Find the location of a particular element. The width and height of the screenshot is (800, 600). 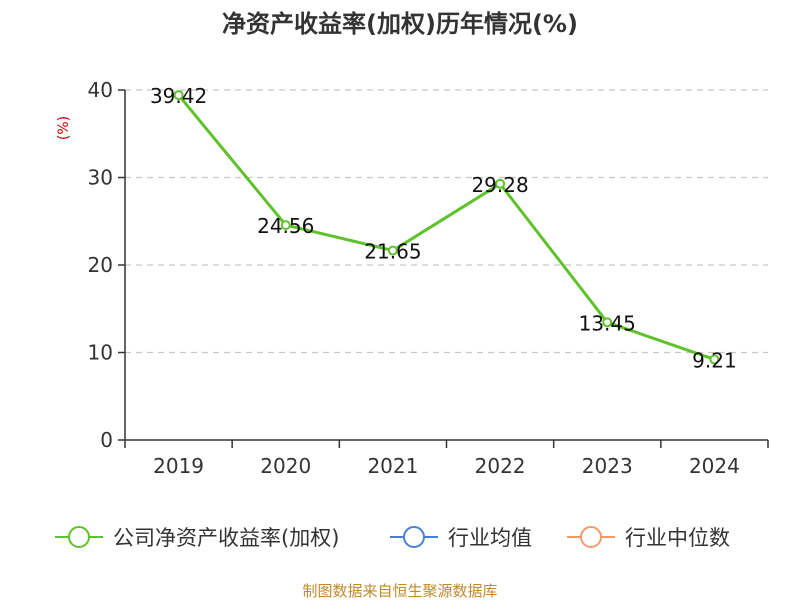

data-label: 24.56 is located at coordinates (285, 226).